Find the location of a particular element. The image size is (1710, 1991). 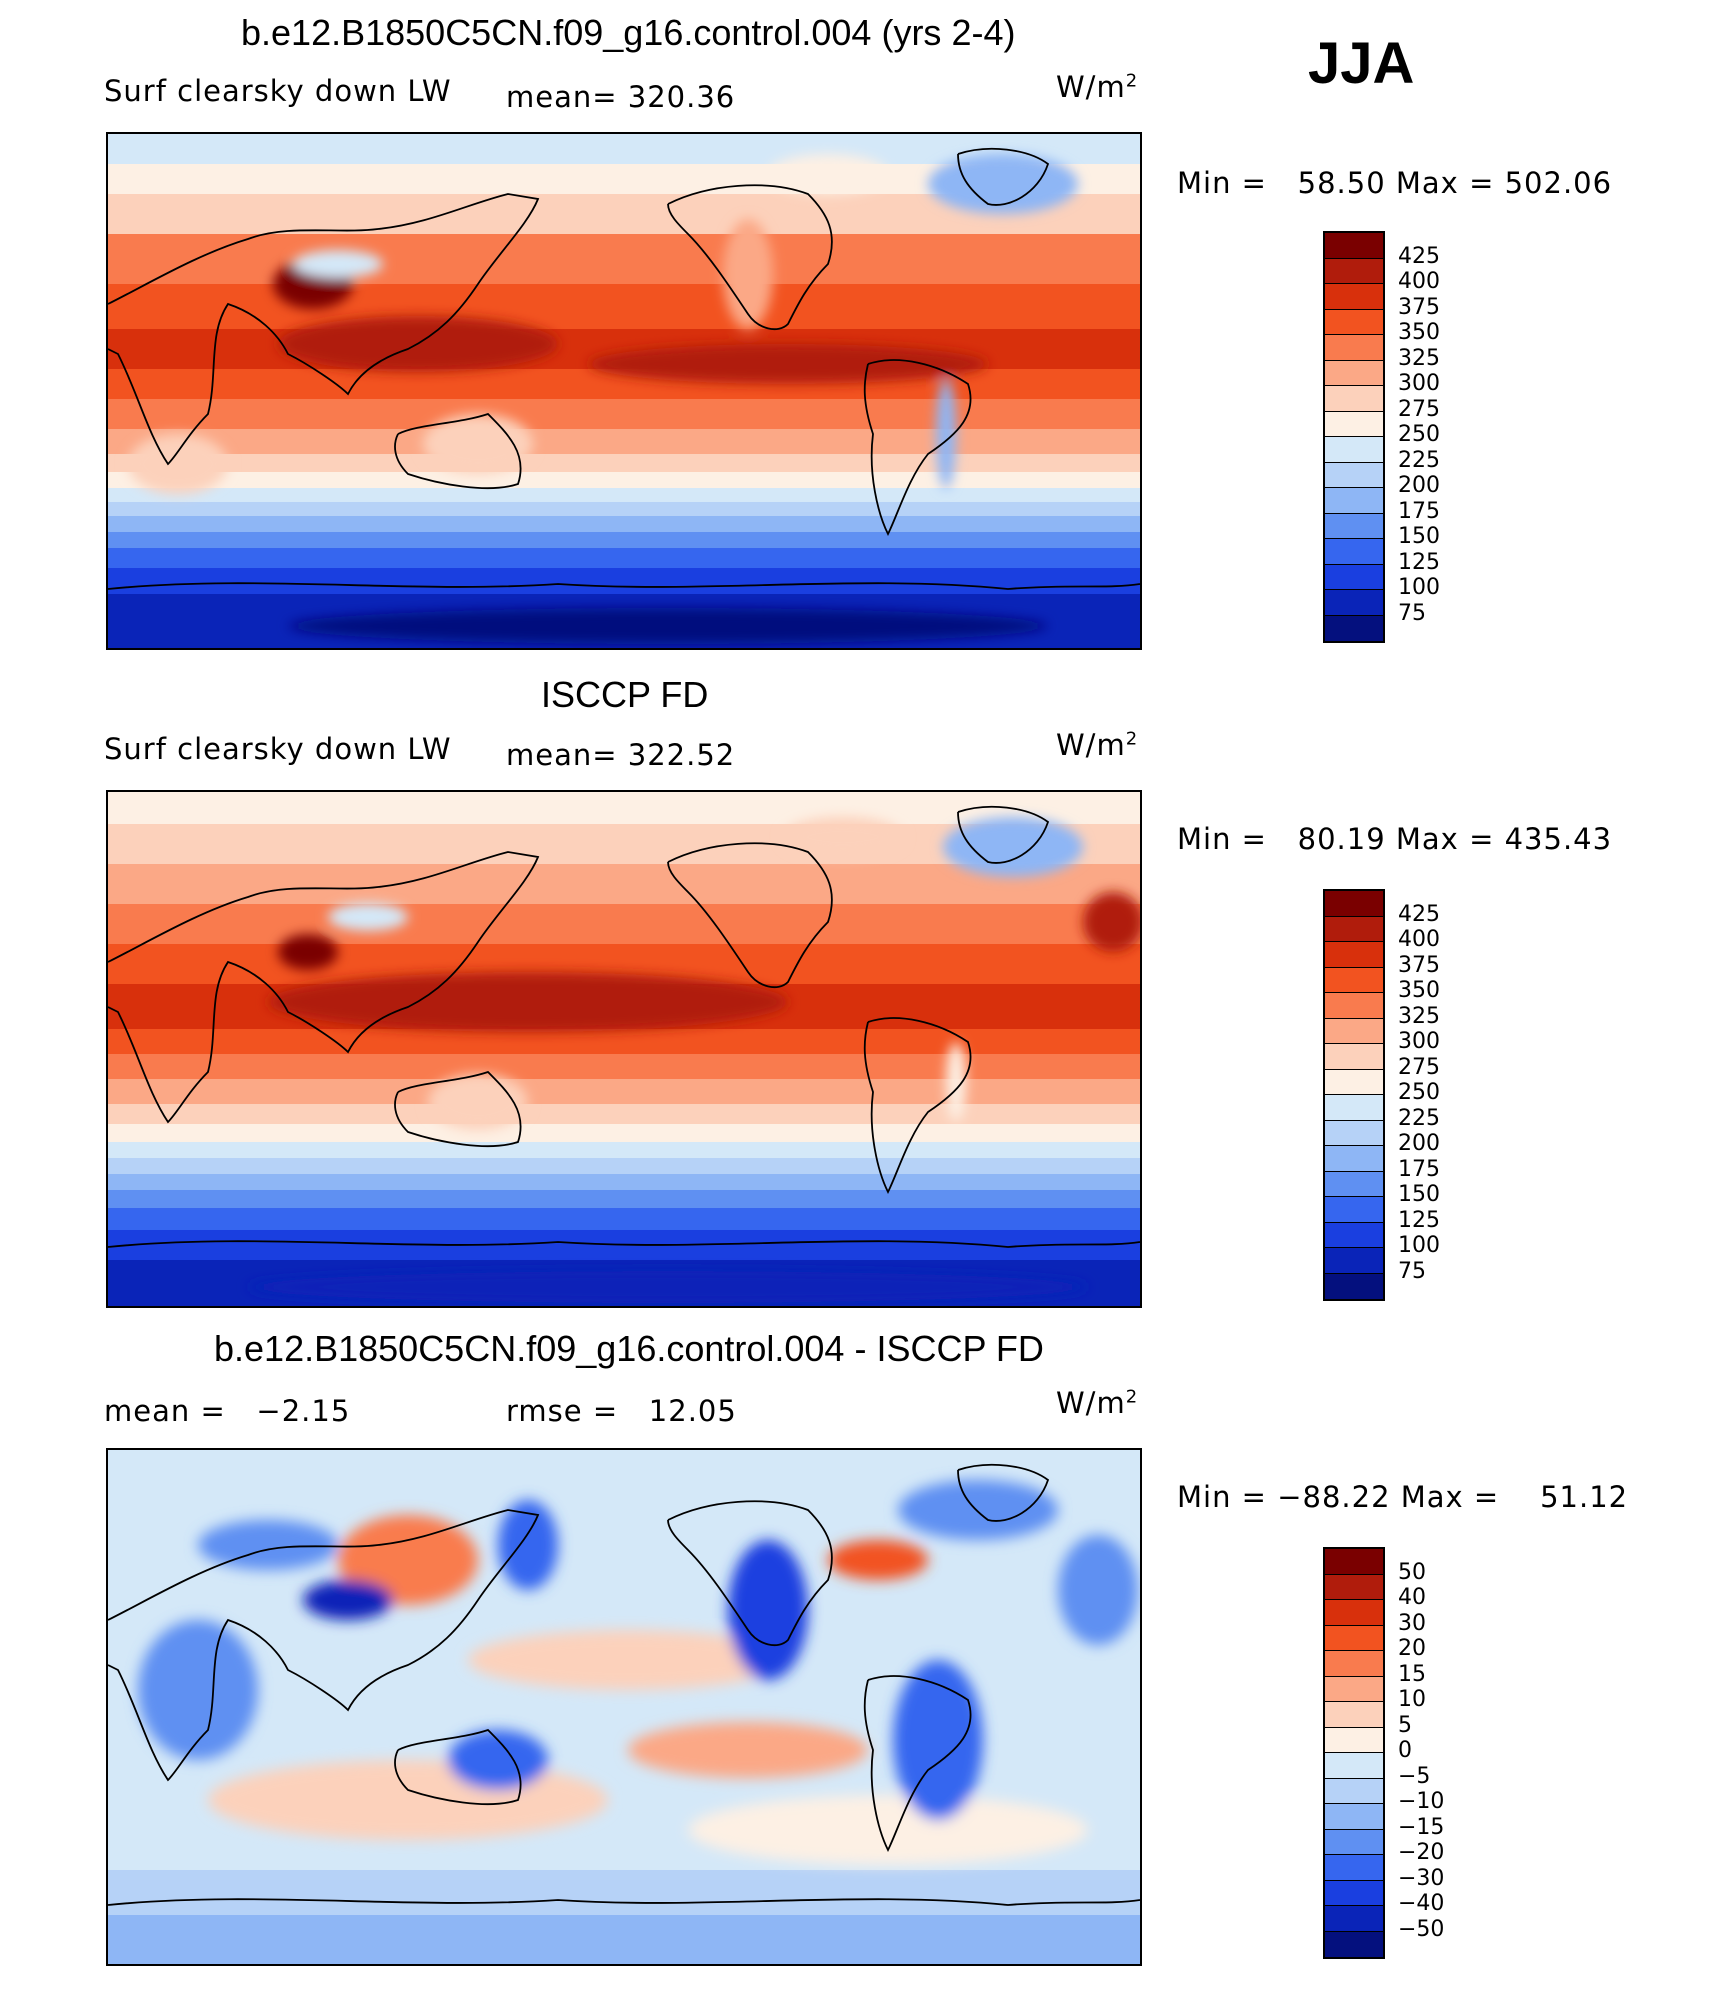

australia is located at coordinates (478, 444).